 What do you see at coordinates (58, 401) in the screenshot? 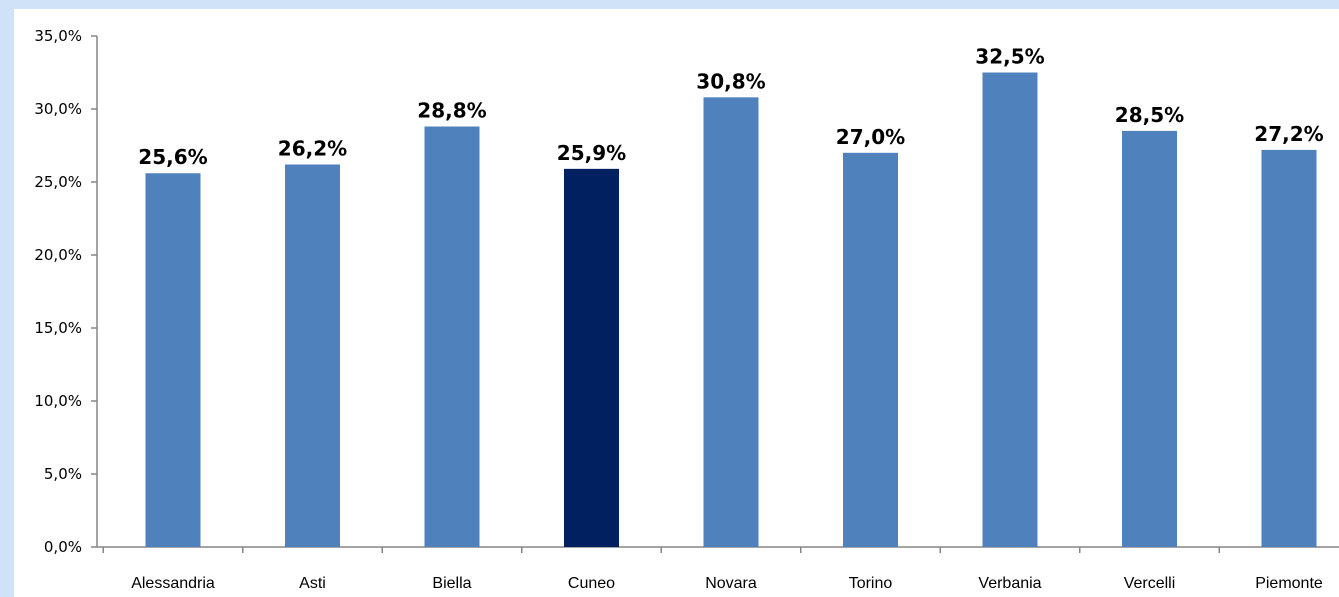
I see `y-tick-label: 10,0%` at bounding box center [58, 401].